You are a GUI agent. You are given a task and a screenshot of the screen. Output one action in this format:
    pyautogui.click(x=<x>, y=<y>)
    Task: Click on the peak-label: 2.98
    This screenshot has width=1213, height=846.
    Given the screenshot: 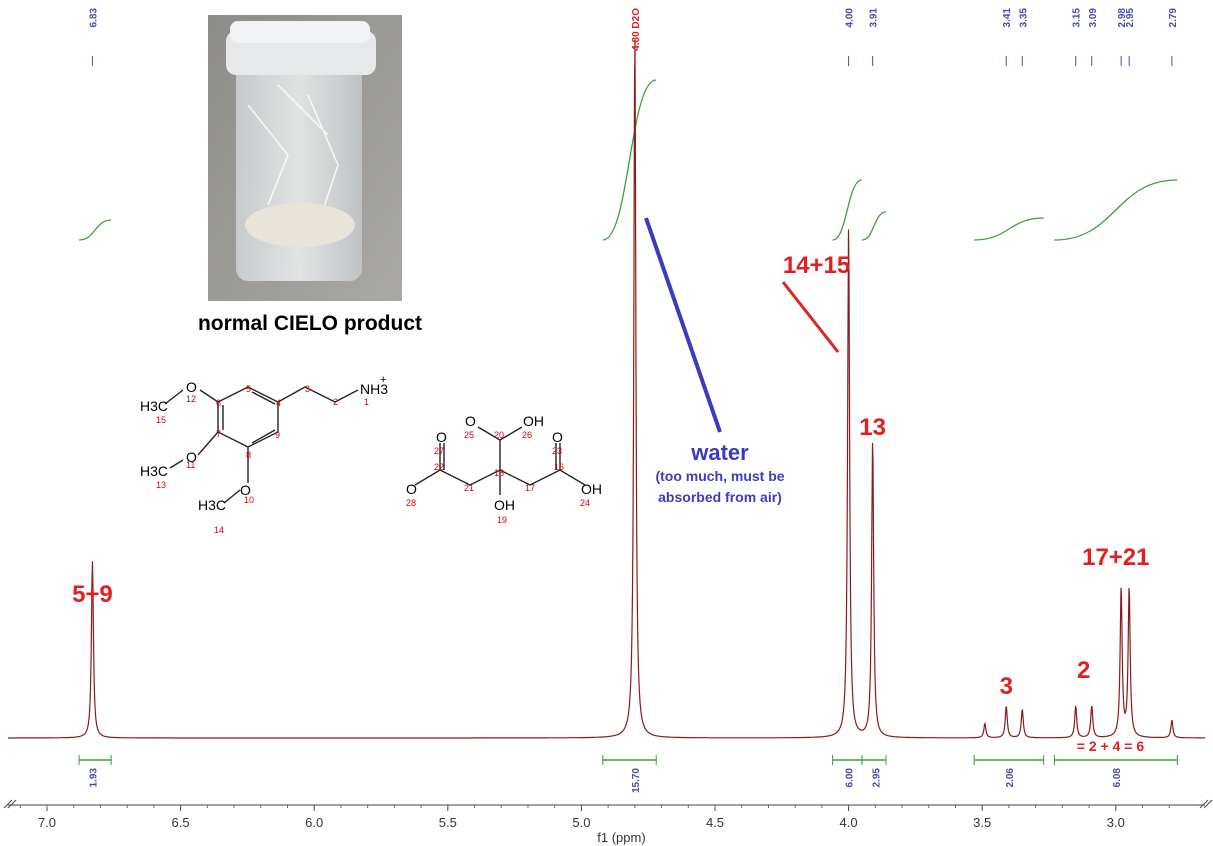 What is the action you would take?
    pyautogui.click(x=1122, y=18)
    